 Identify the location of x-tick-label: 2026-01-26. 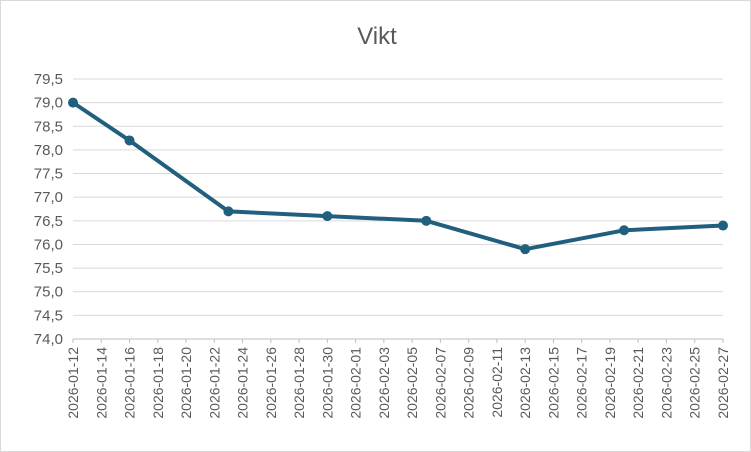
(271, 383).